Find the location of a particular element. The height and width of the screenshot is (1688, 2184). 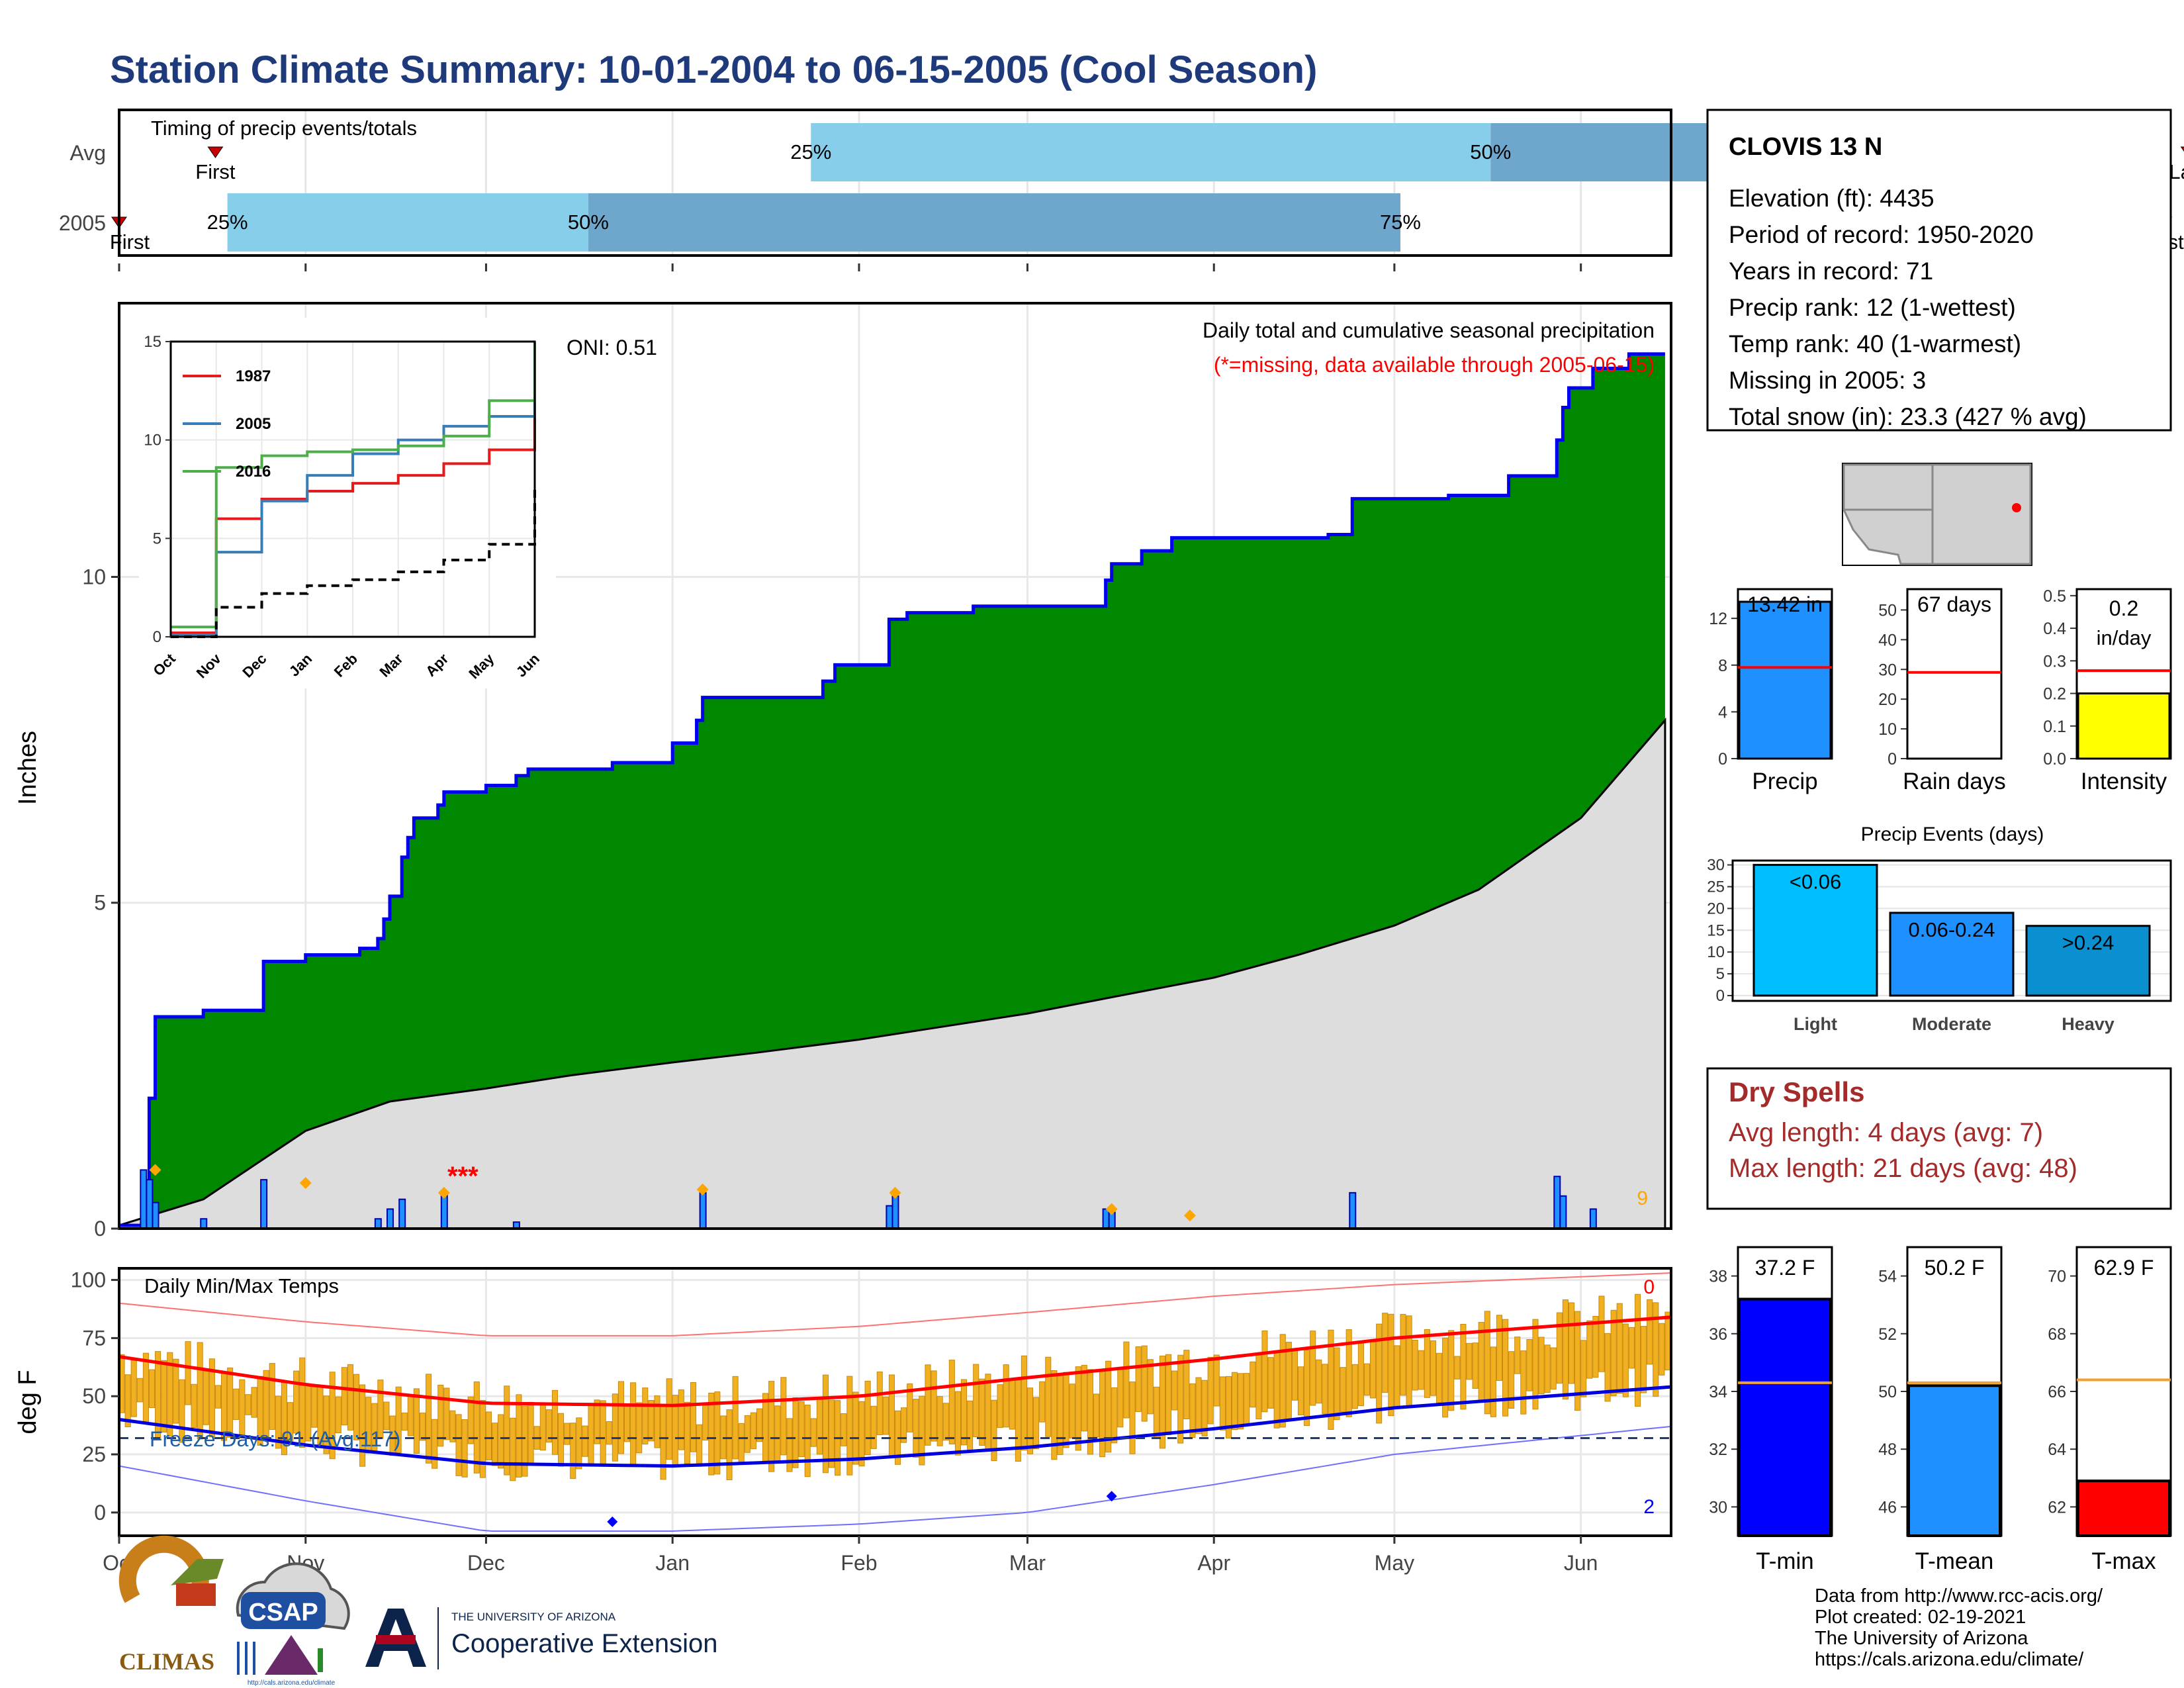

tbar-ytick-label: 64 is located at coordinates (2057, 1449).